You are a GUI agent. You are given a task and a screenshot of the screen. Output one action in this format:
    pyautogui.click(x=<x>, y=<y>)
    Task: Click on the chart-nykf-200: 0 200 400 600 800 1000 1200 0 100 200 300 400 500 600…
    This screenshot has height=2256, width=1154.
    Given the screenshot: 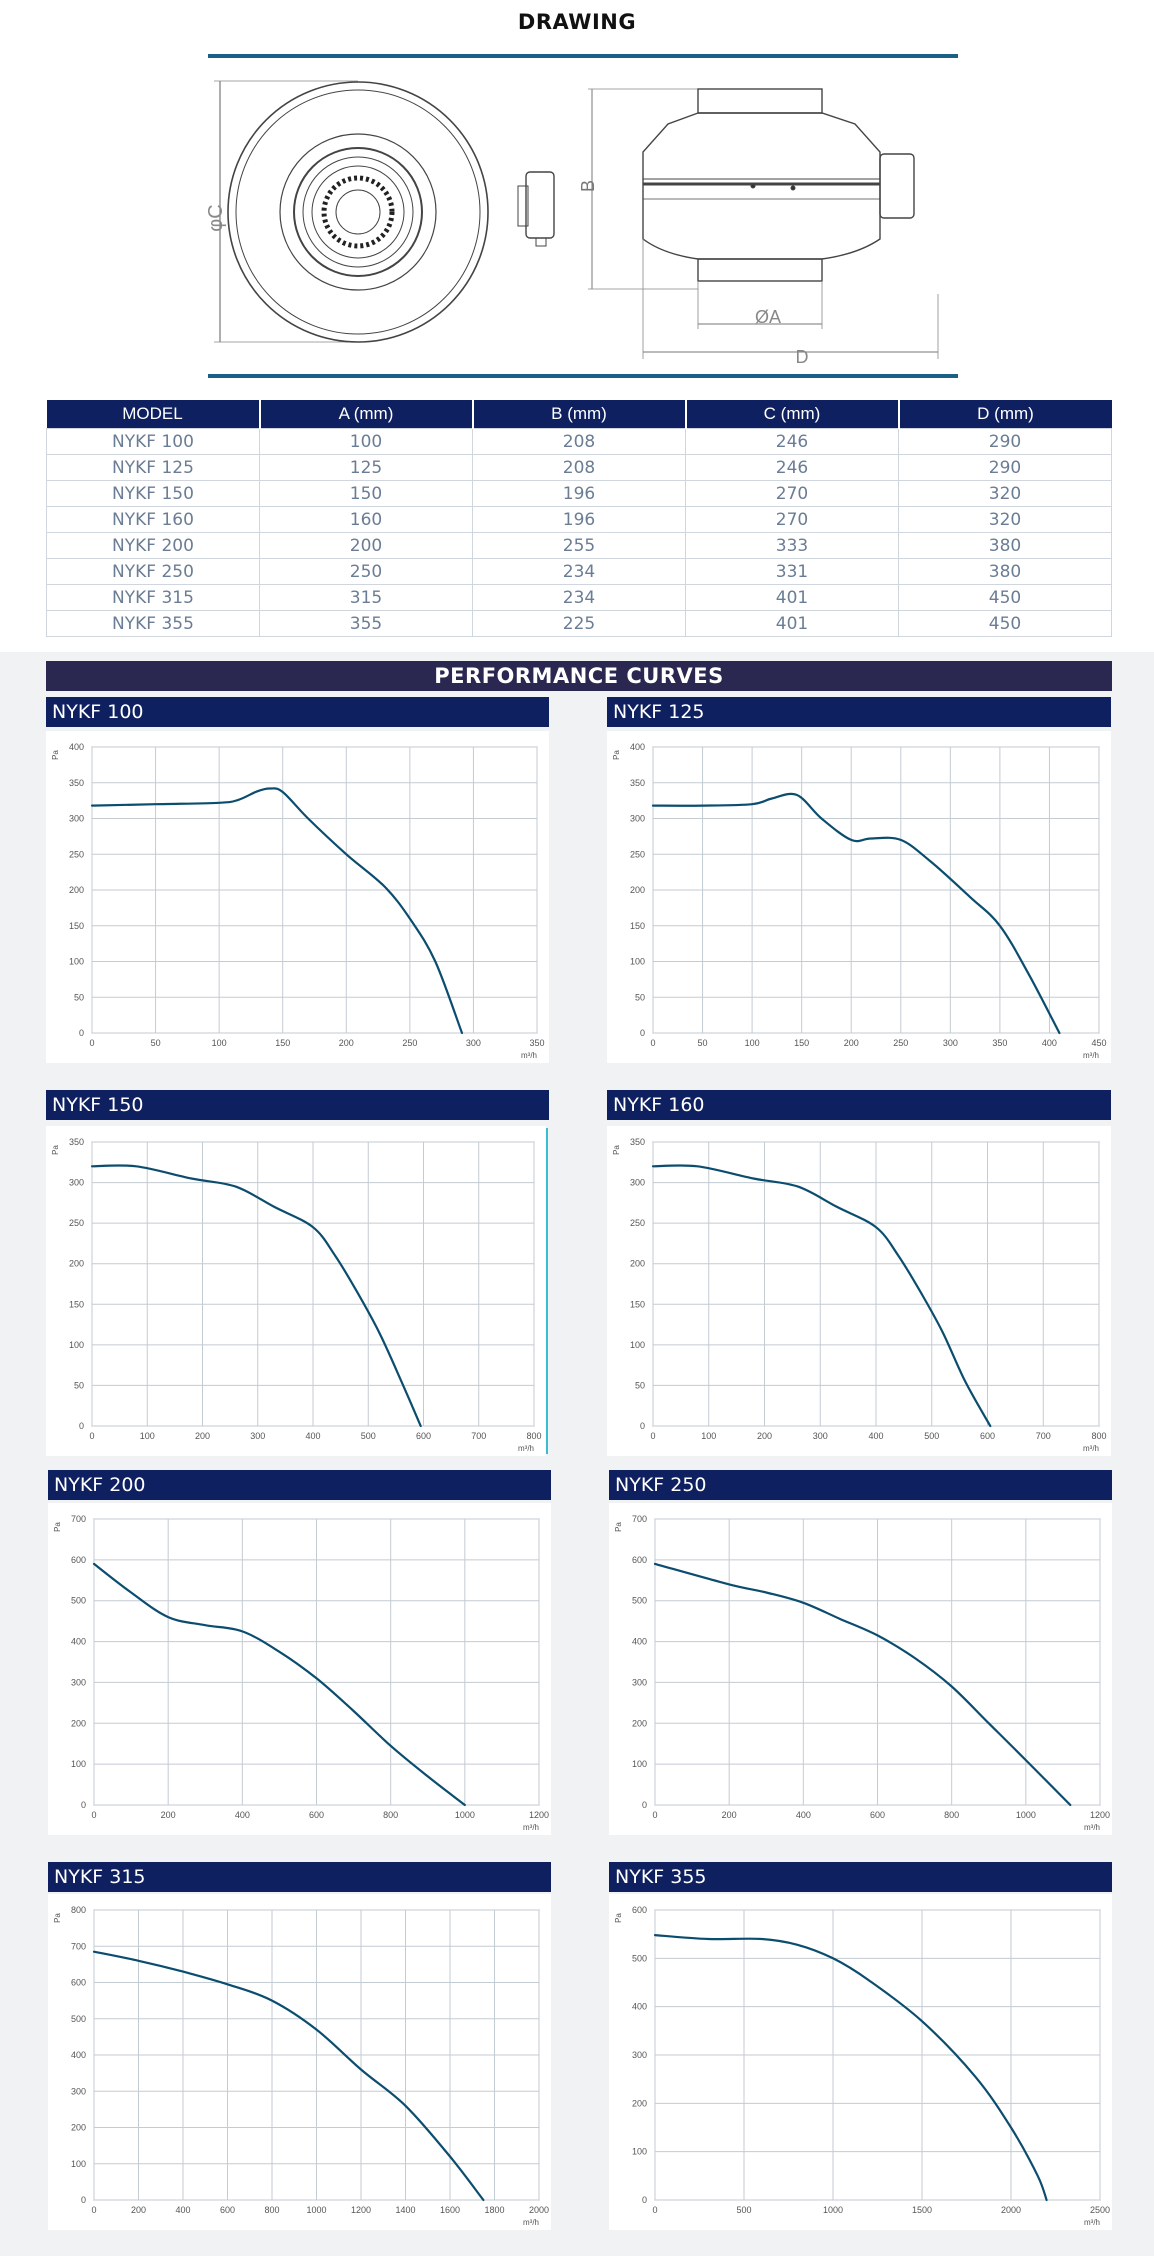 What is the action you would take?
    pyautogui.click(x=299, y=1669)
    